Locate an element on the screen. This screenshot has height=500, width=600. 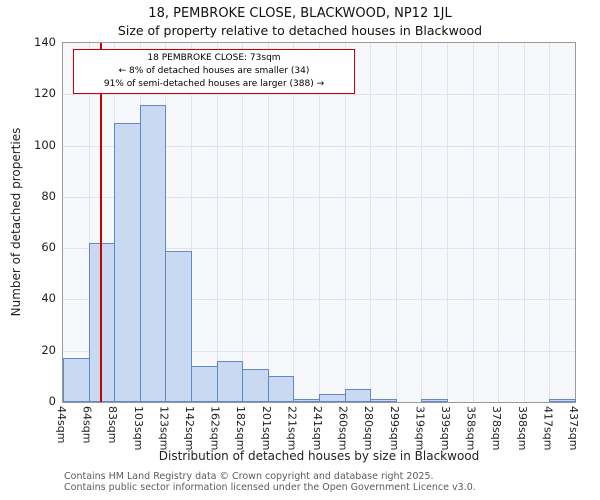
x-tick-label: 319sqm is located at coordinates (420, 428).